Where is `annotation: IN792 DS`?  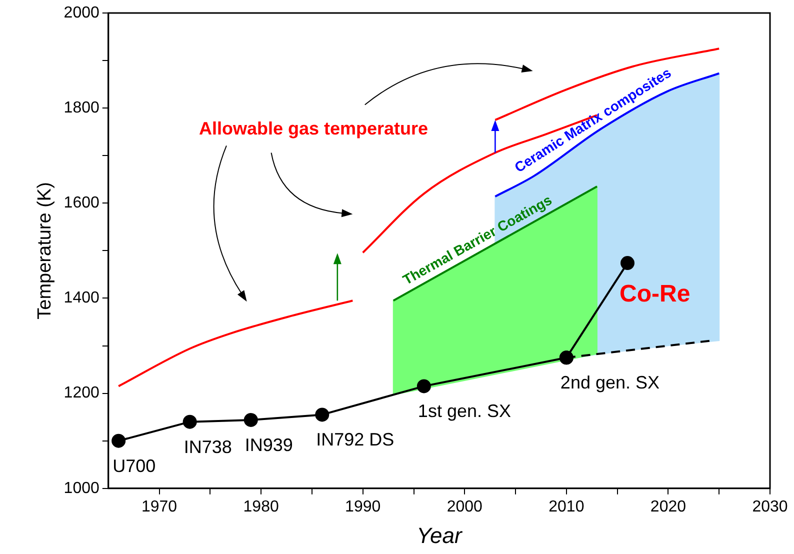
annotation: IN792 DS is located at coordinates (355, 440).